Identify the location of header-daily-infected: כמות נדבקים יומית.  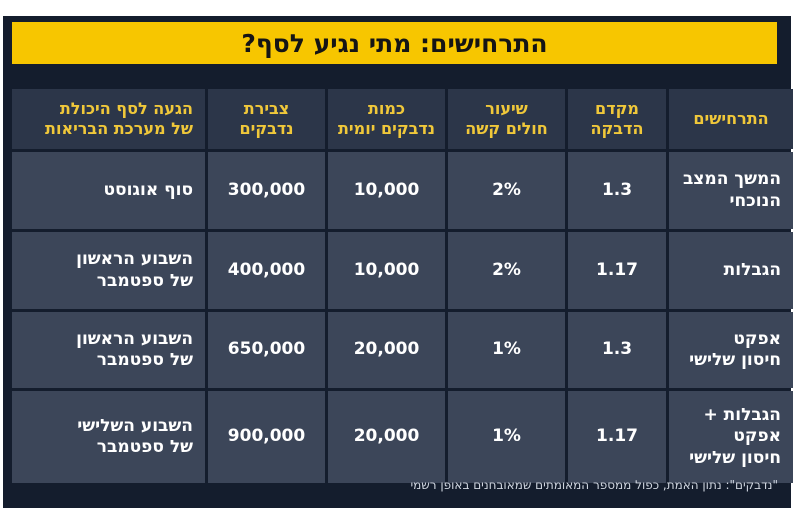
(386, 119).